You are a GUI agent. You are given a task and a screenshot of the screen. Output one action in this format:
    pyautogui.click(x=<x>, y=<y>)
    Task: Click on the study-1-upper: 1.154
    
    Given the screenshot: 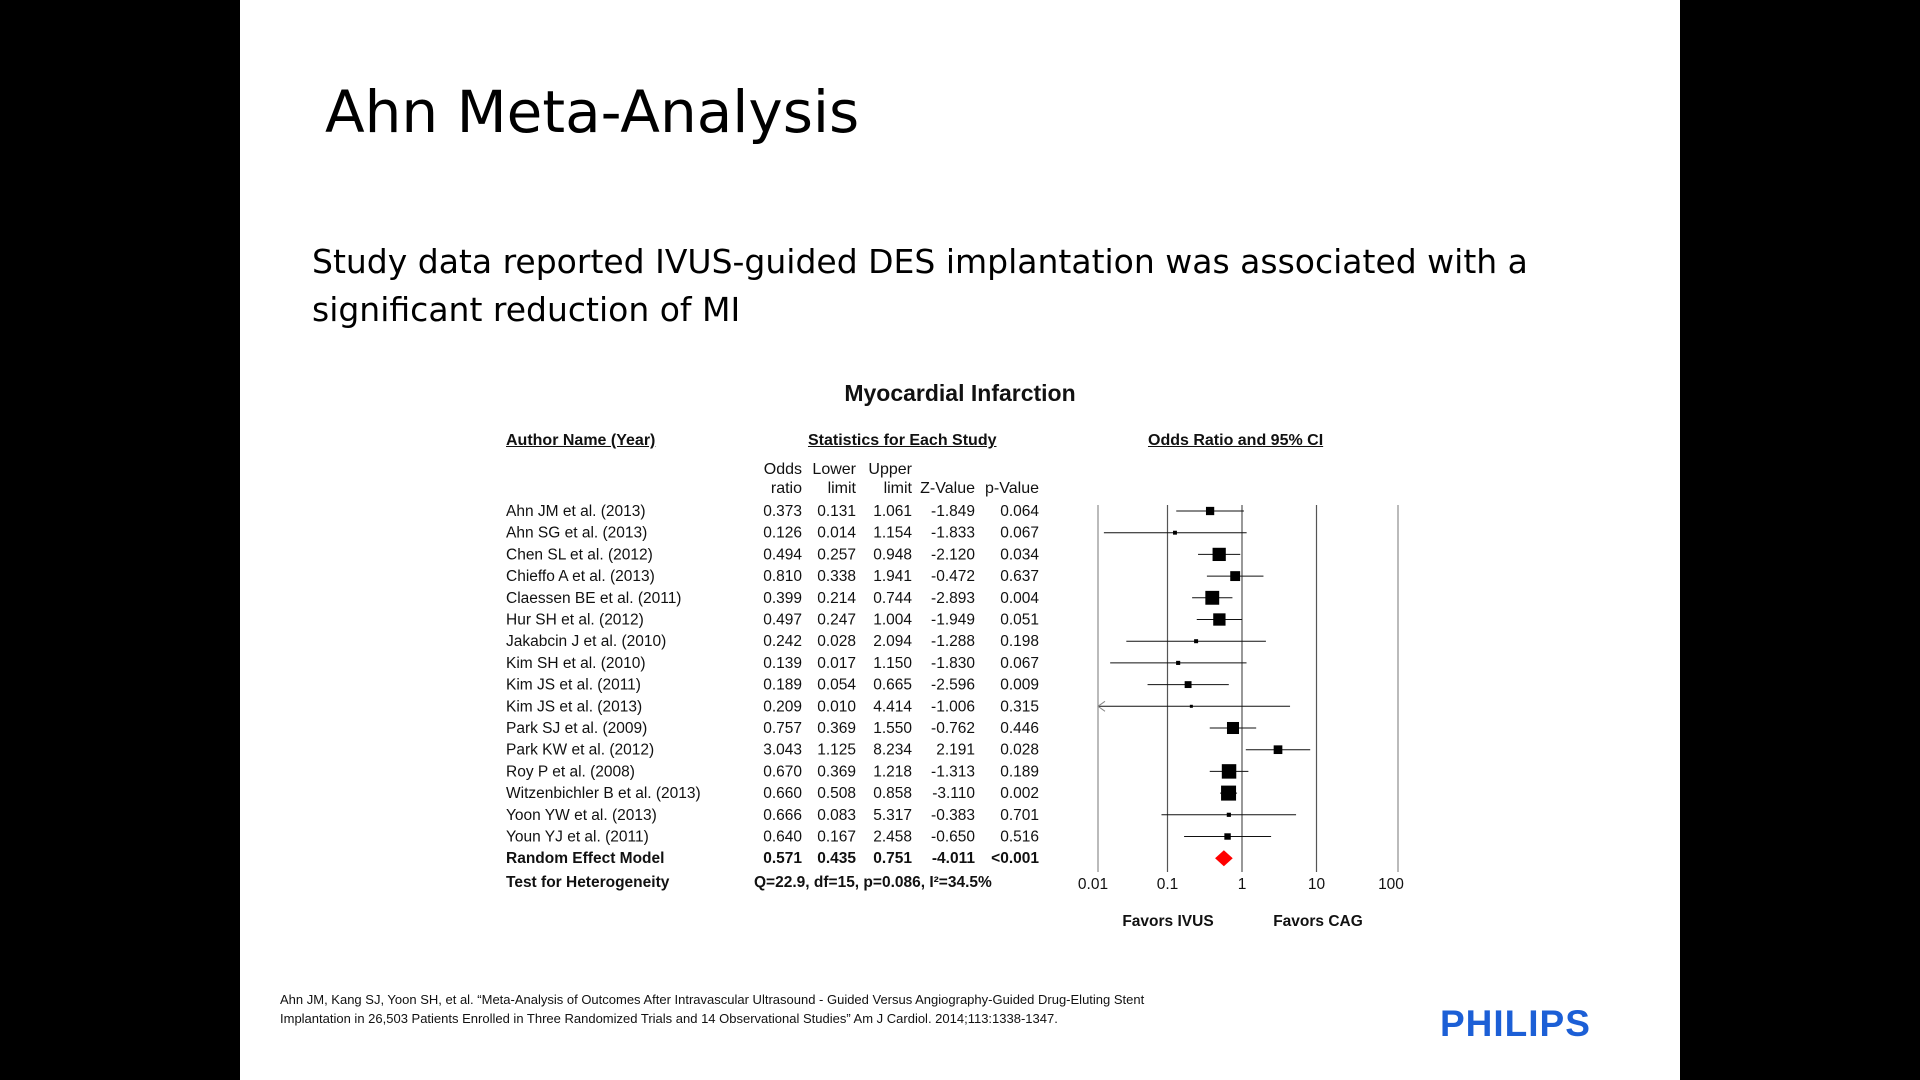 What is the action you would take?
    pyautogui.click(x=892, y=533)
    